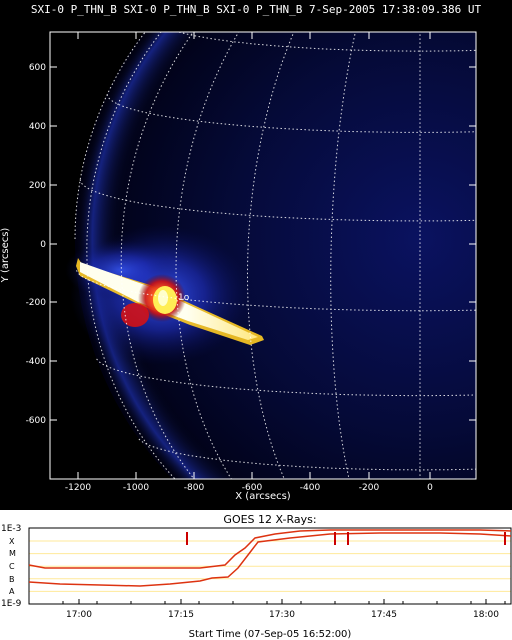 Image resolution: width=512 pixels, height=640 pixels. What do you see at coordinates (346, 538) in the screenshot?
I see `goes-observation-markers` at bounding box center [346, 538].